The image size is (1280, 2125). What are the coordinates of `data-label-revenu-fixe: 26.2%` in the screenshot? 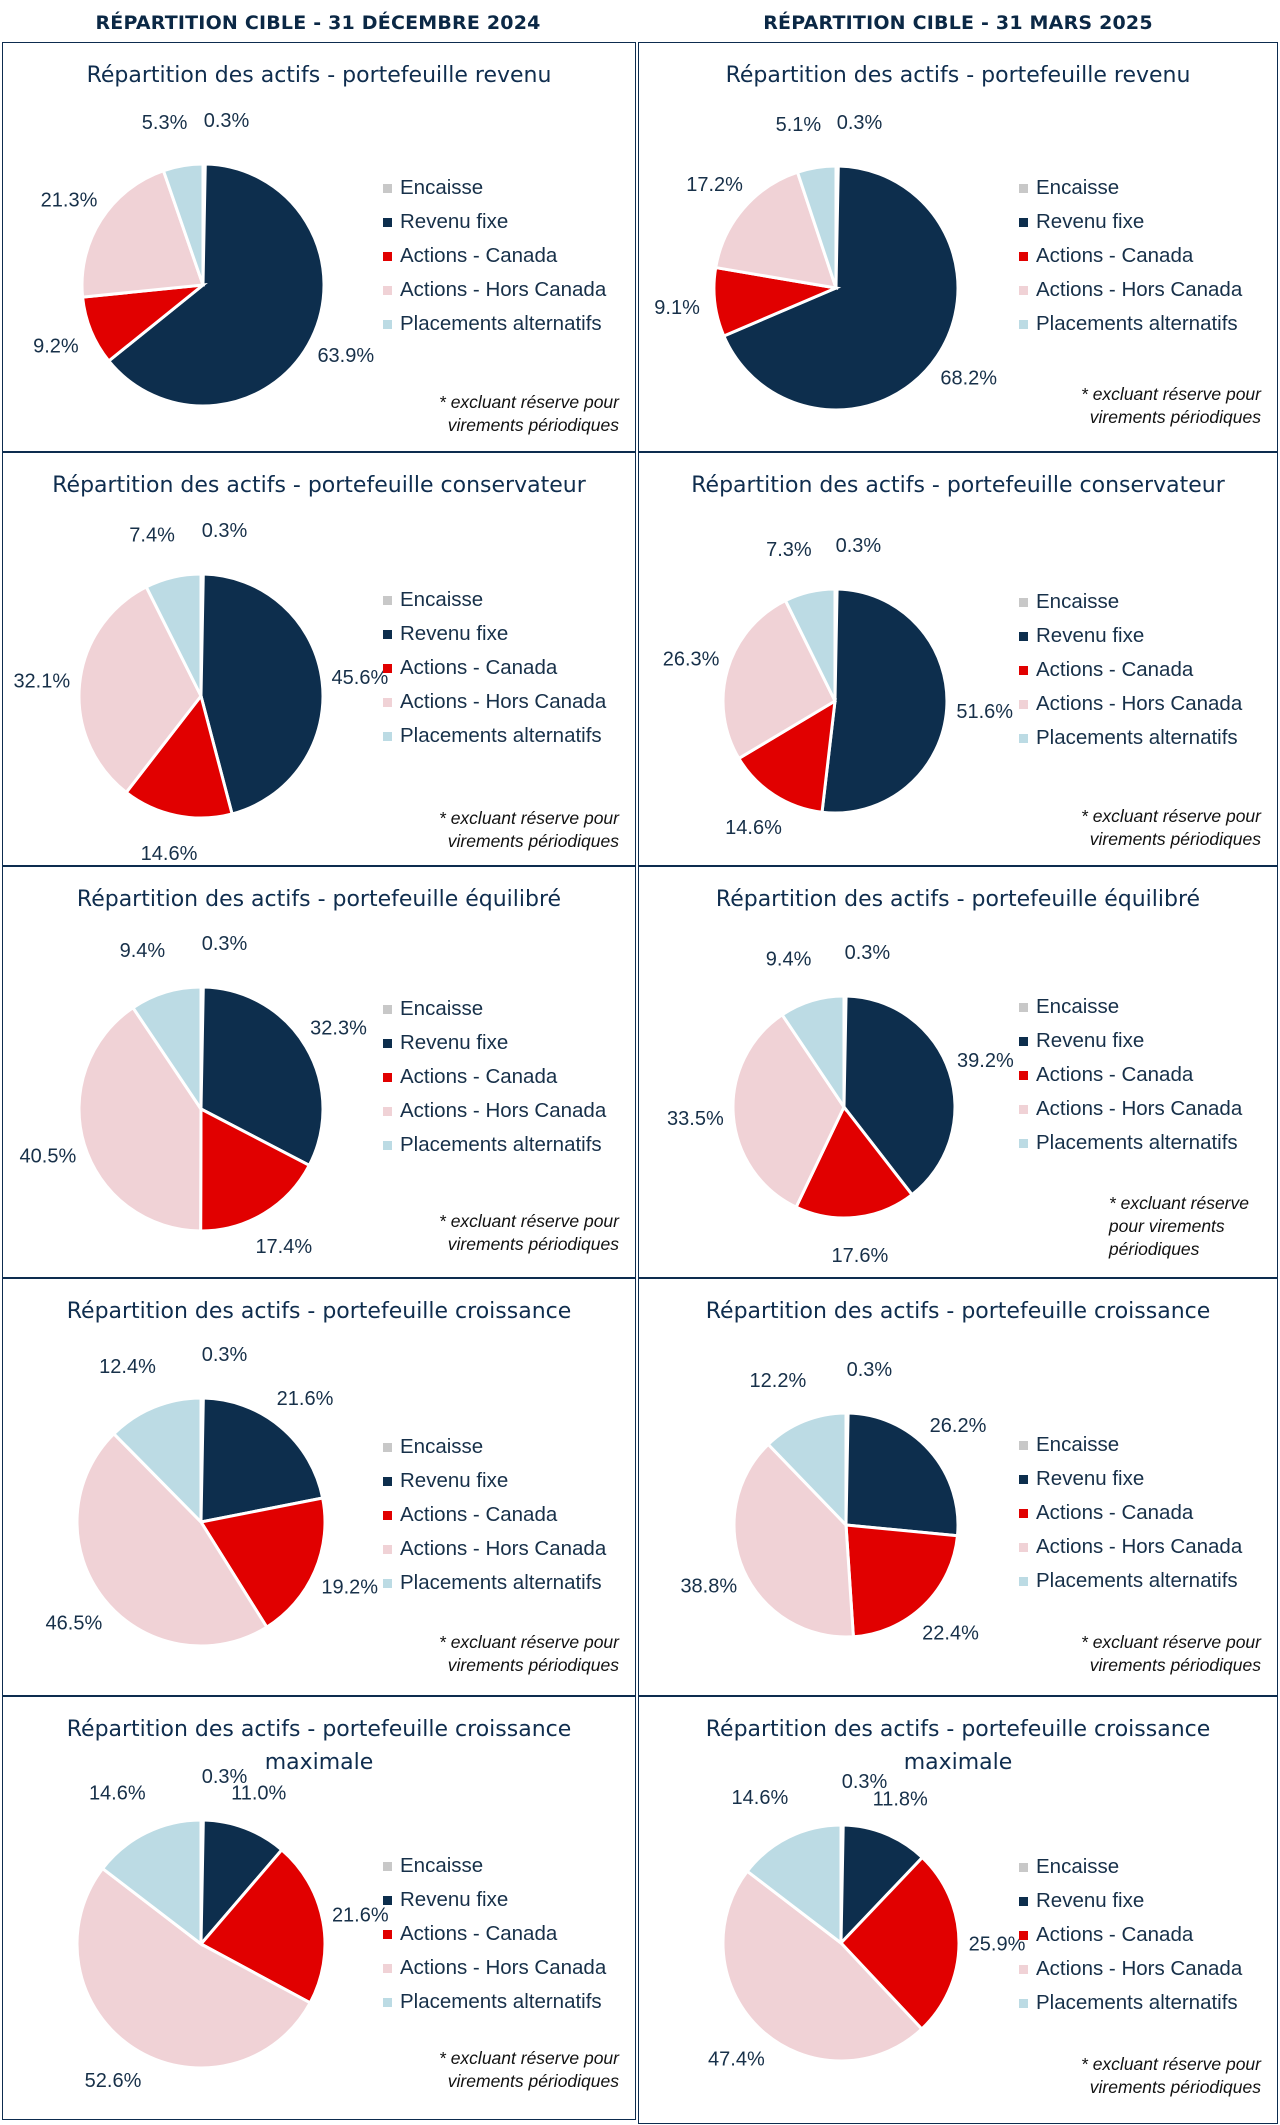 It's located at (958, 1426).